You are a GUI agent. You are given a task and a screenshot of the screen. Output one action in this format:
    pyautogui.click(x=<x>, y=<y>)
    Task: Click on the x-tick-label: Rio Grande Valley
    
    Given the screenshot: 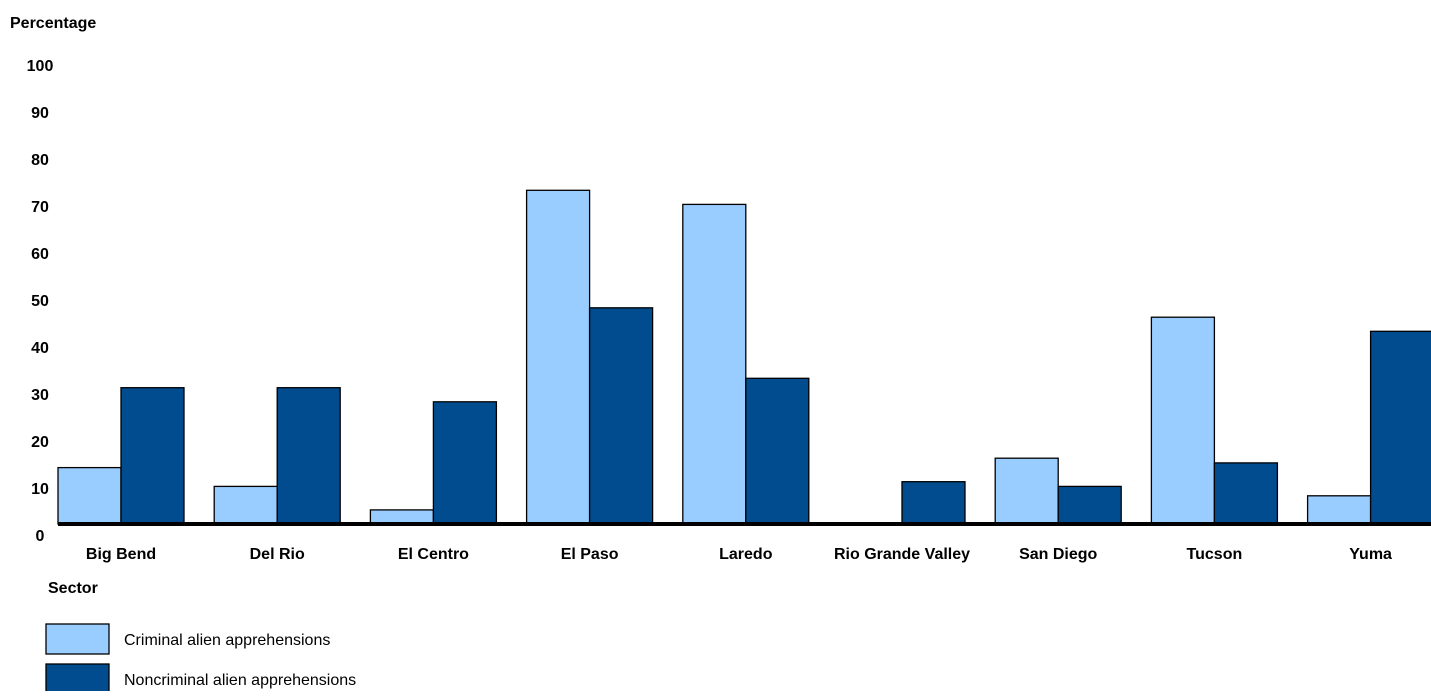 What is the action you would take?
    pyautogui.click(x=902, y=554)
    